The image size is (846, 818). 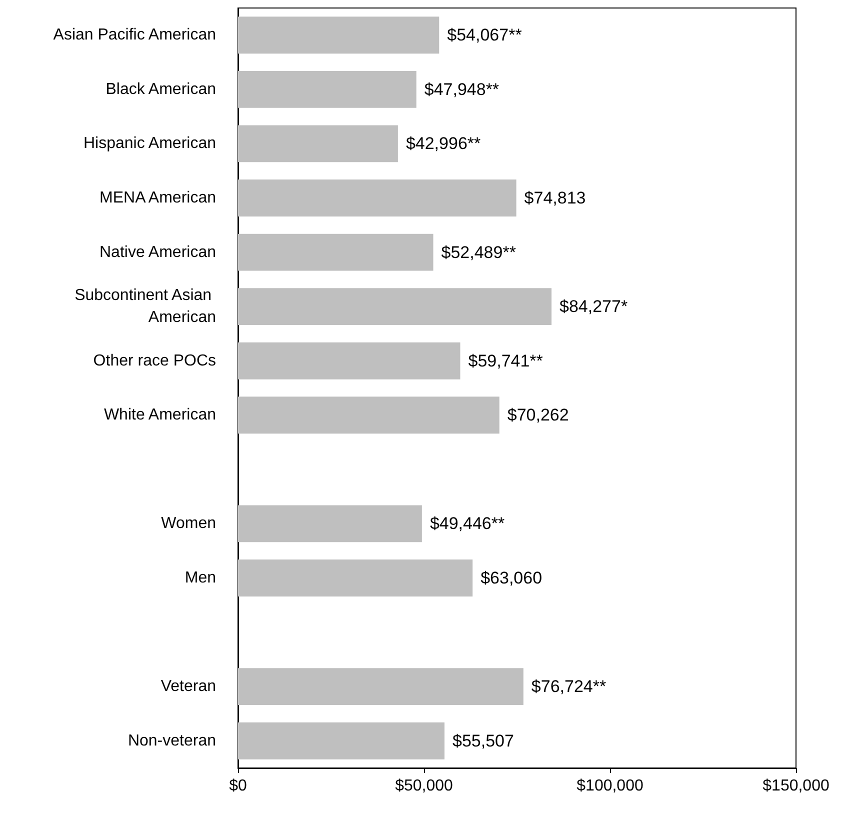 I want to click on data-label: $59,741**, so click(x=506, y=360).